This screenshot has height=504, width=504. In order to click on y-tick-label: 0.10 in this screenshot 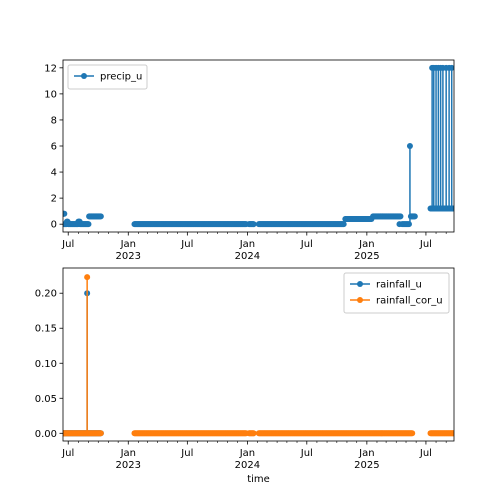, I will do `click(46, 364)`.